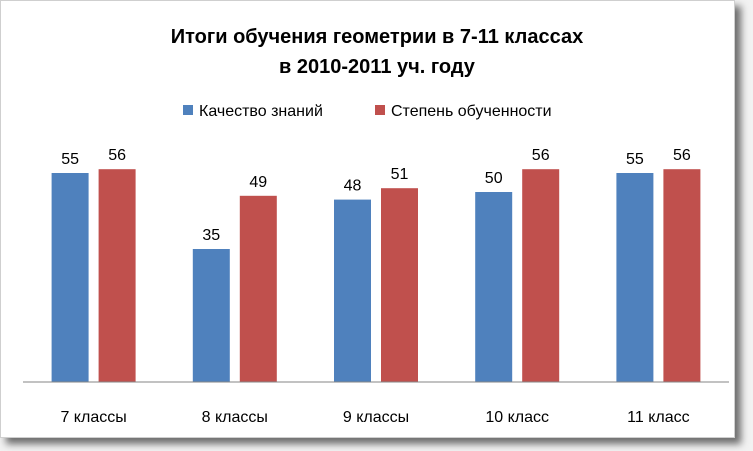 This screenshot has width=753, height=451. I want to click on chart-title: Итоги обучения геометрии в 7-11 классах, so click(377, 37).